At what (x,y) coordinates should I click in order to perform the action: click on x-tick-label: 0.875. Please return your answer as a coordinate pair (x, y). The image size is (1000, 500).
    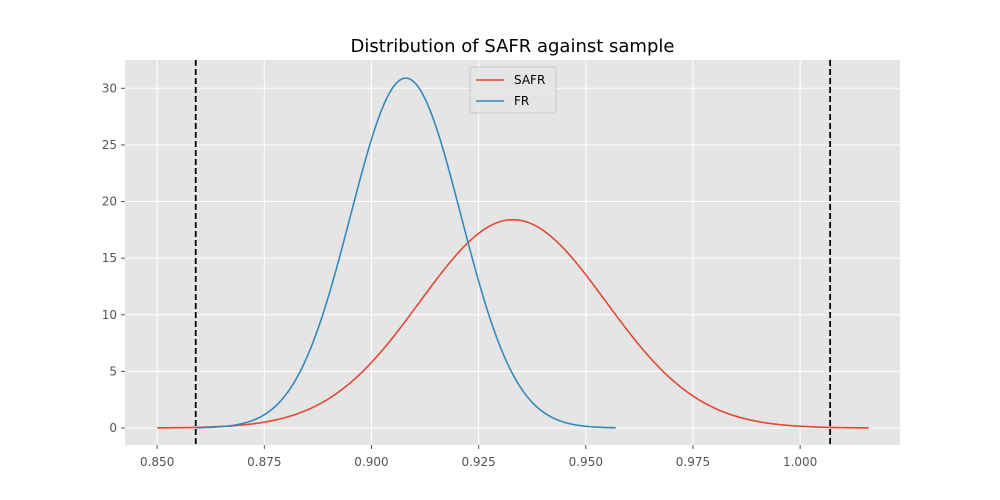
    Looking at the image, I should click on (264, 462).